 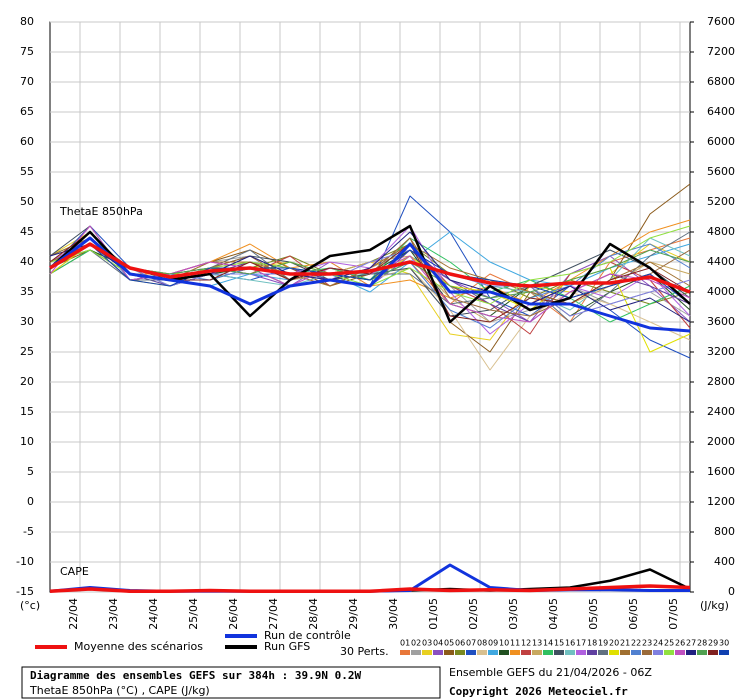 I want to click on y-tick-label: 0, so click(x=30, y=501).